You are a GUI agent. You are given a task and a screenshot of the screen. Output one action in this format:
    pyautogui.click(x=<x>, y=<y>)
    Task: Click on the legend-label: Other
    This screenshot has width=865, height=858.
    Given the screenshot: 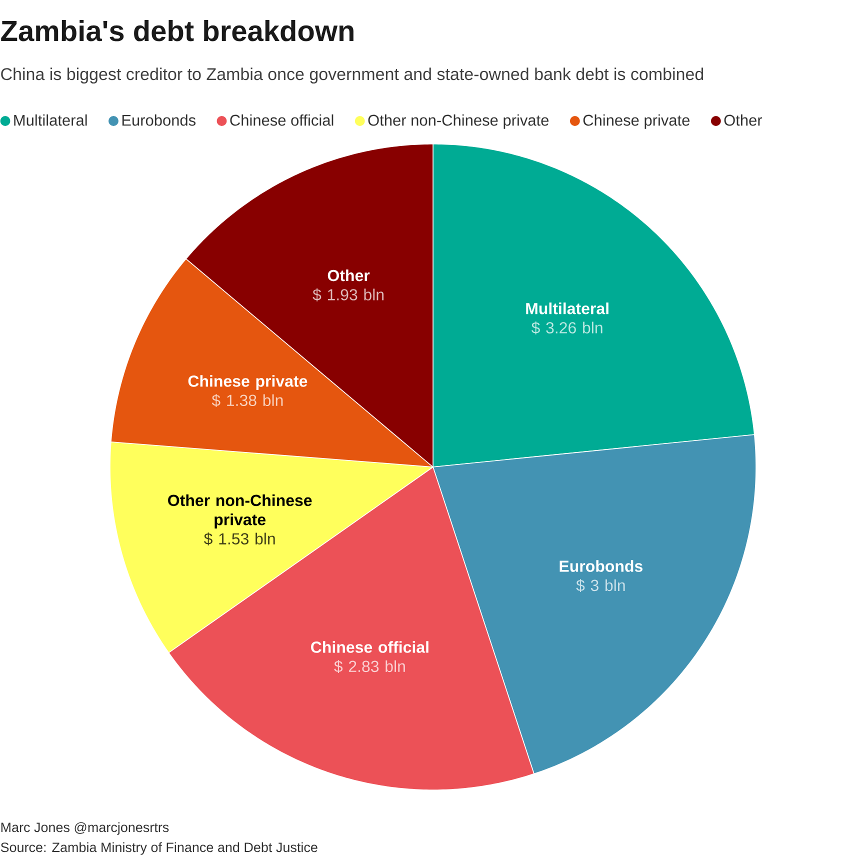 What is the action you would take?
    pyautogui.click(x=743, y=120)
    